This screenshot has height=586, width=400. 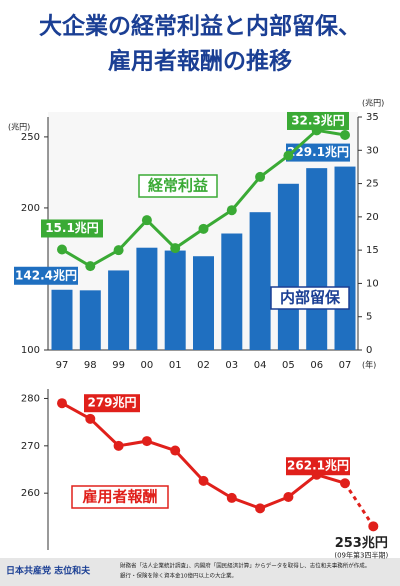 I want to click on y2-tick-label: 5, so click(x=369, y=317).